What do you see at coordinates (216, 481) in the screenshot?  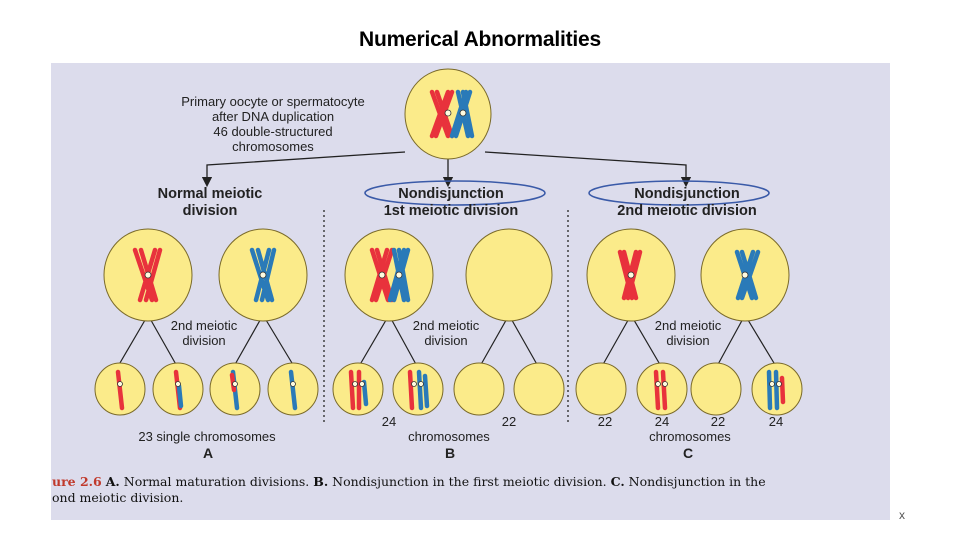 I see `caption-text-a: Normal maturation divisions.` at bounding box center [216, 481].